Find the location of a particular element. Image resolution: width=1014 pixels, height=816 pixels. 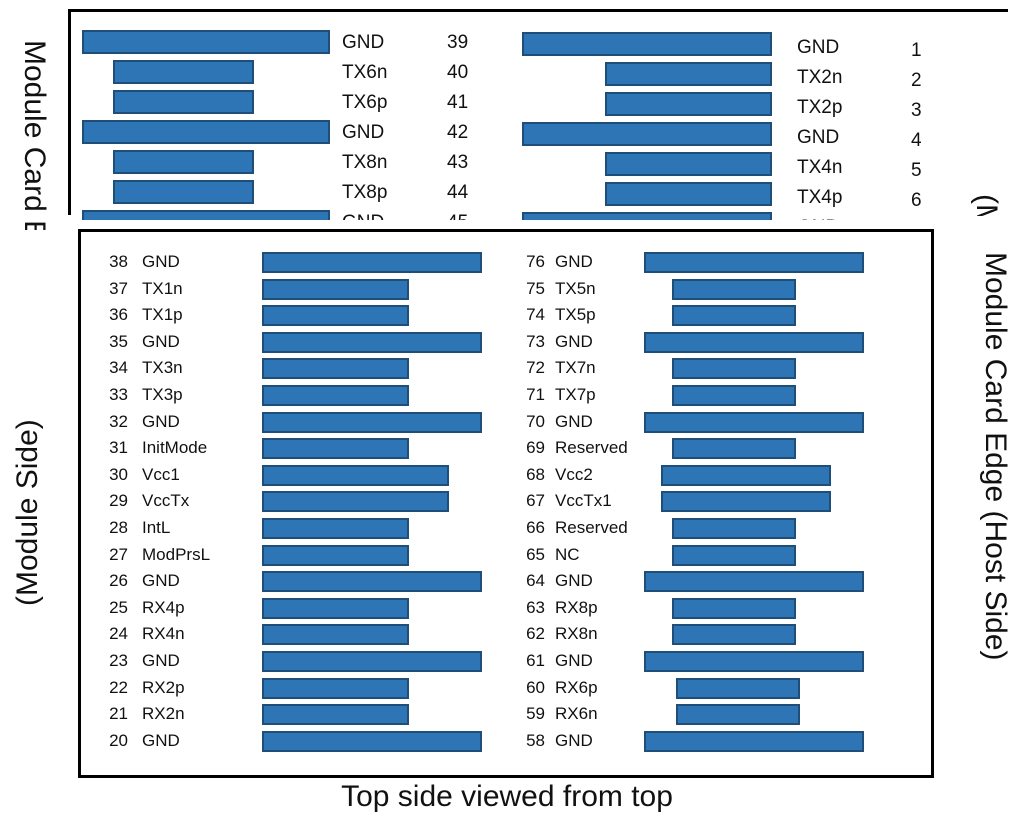

pin-number-label: 23 is located at coordinates (118, 660).